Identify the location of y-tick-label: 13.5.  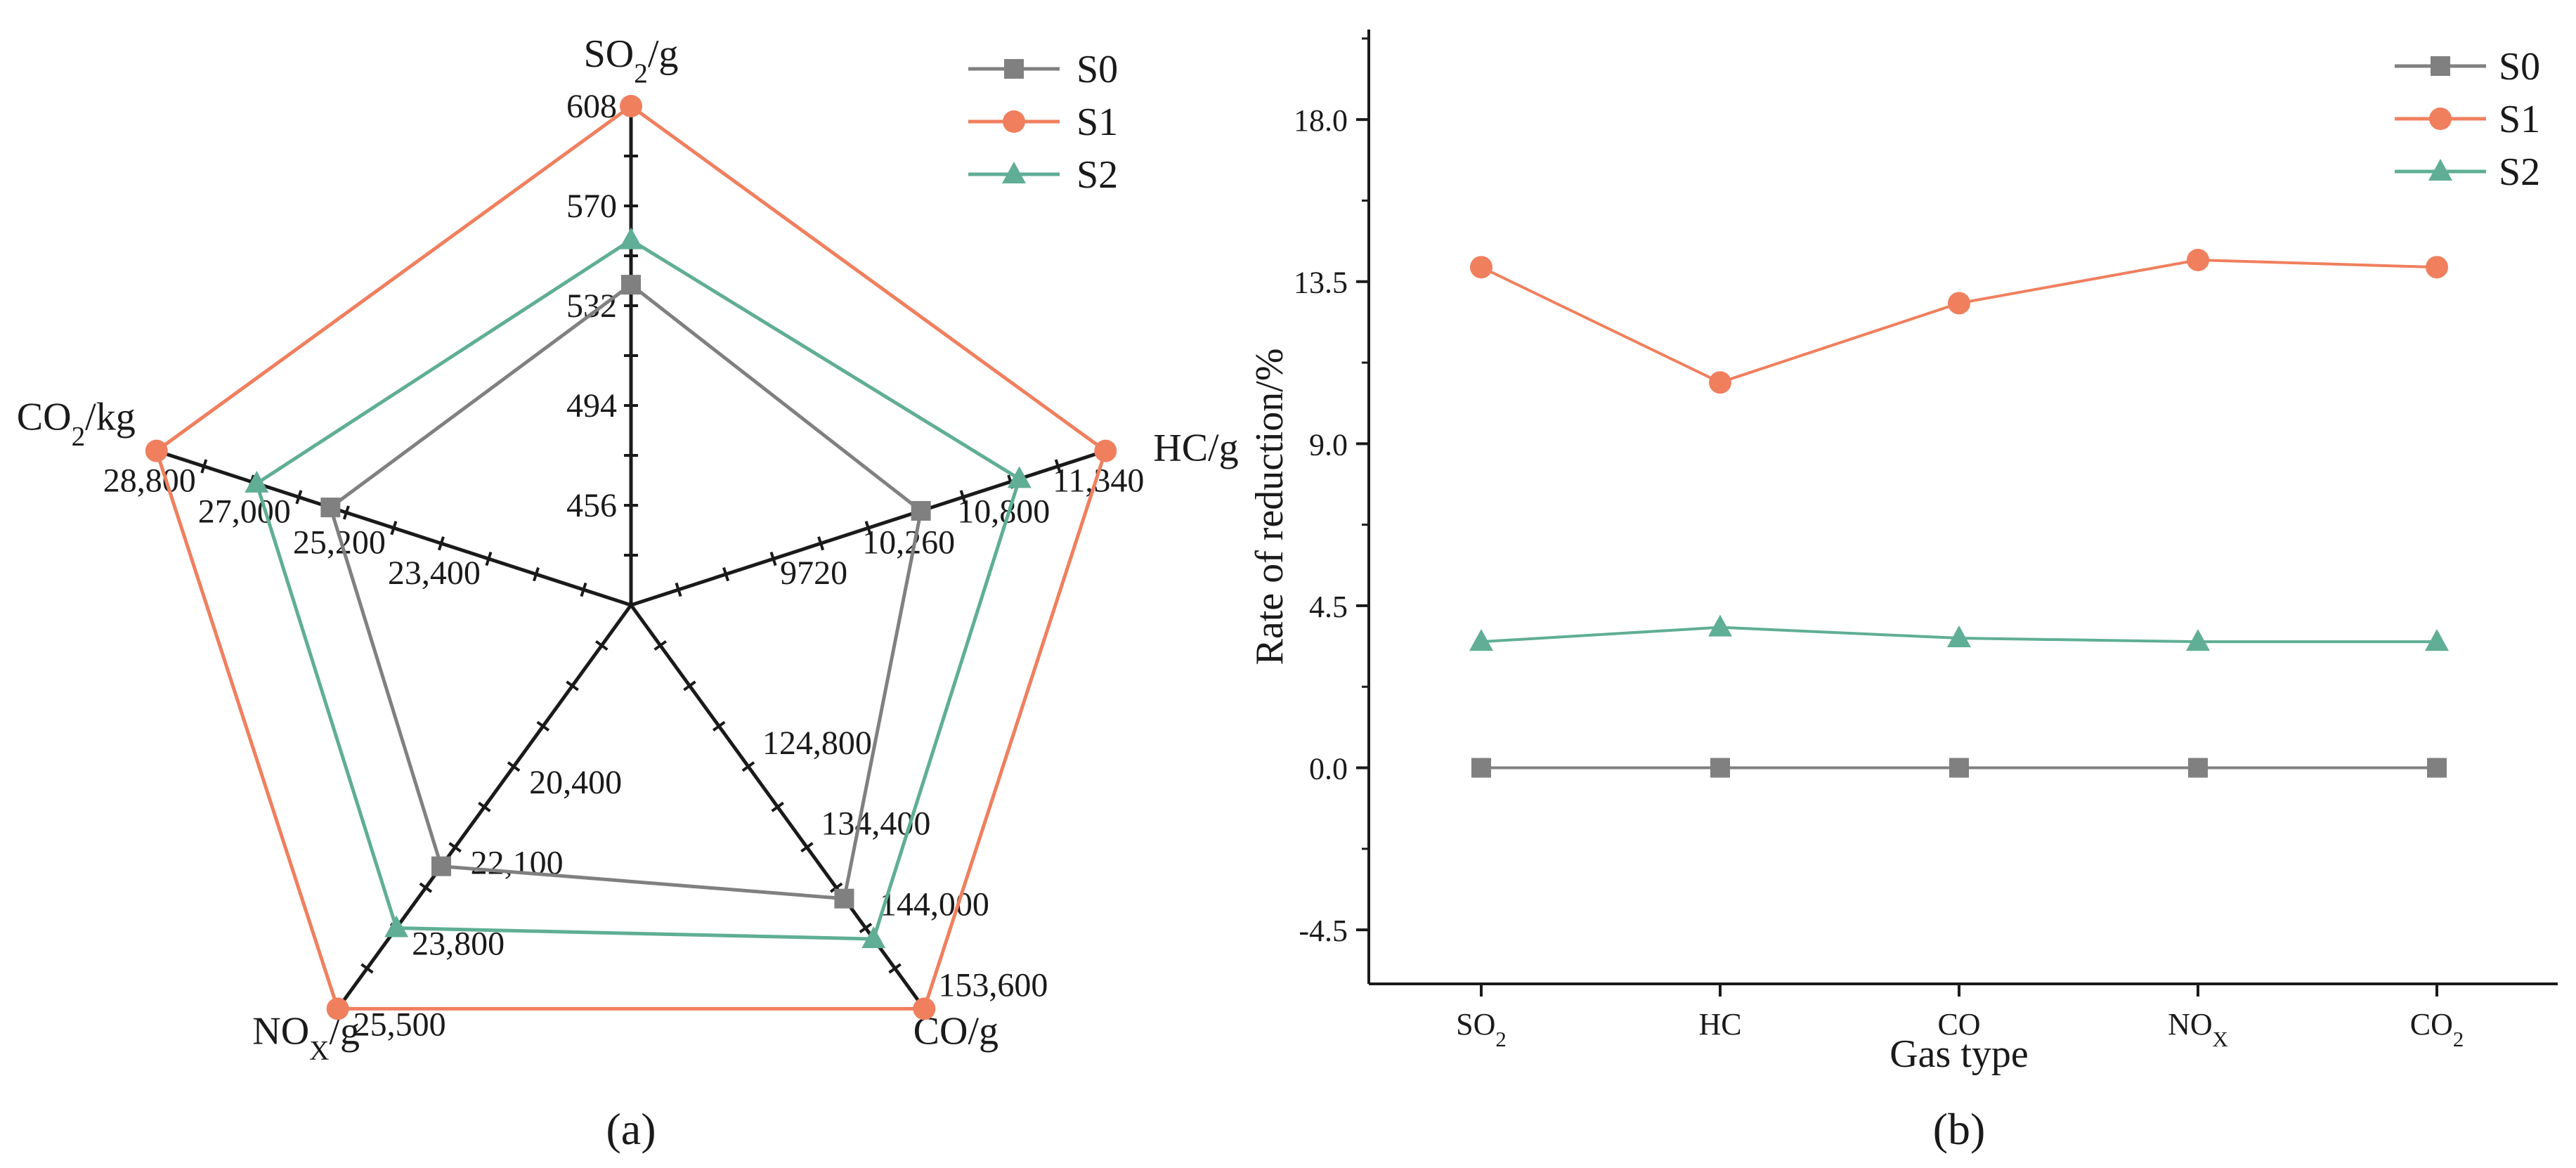
(1321, 283).